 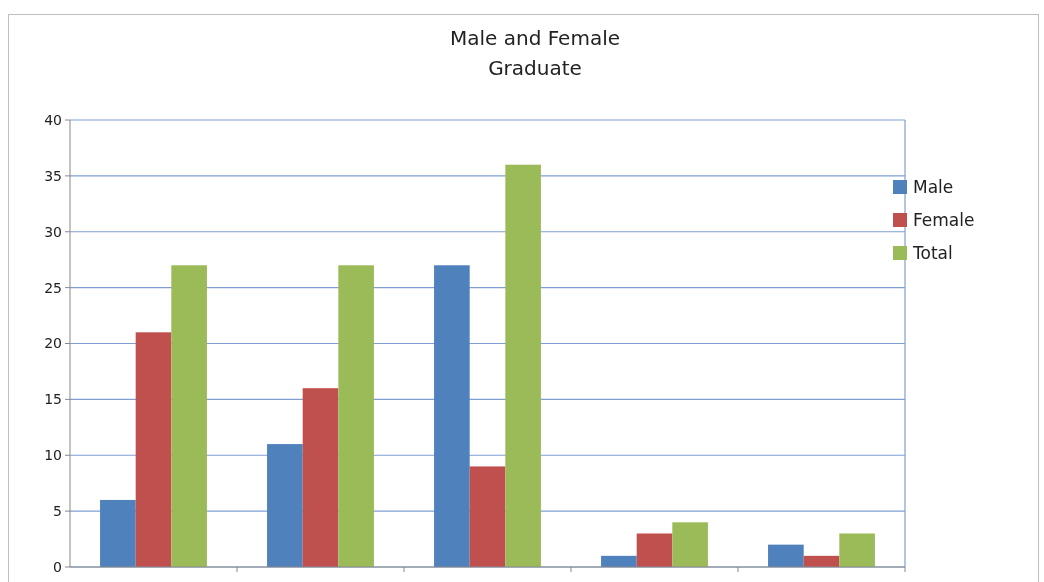 I want to click on y-tick-label: 20, so click(x=53, y=343).